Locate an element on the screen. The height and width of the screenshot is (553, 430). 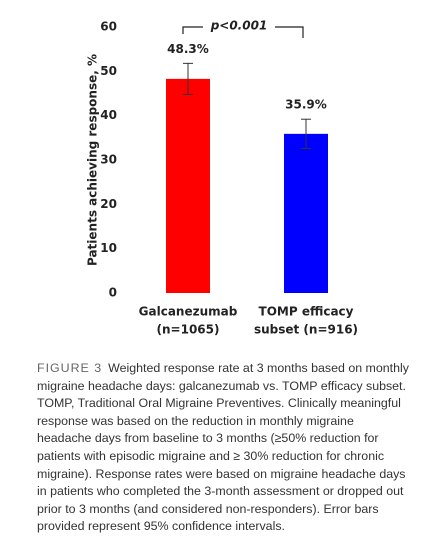
y-tick-label: 0 is located at coordinates (113, 293).